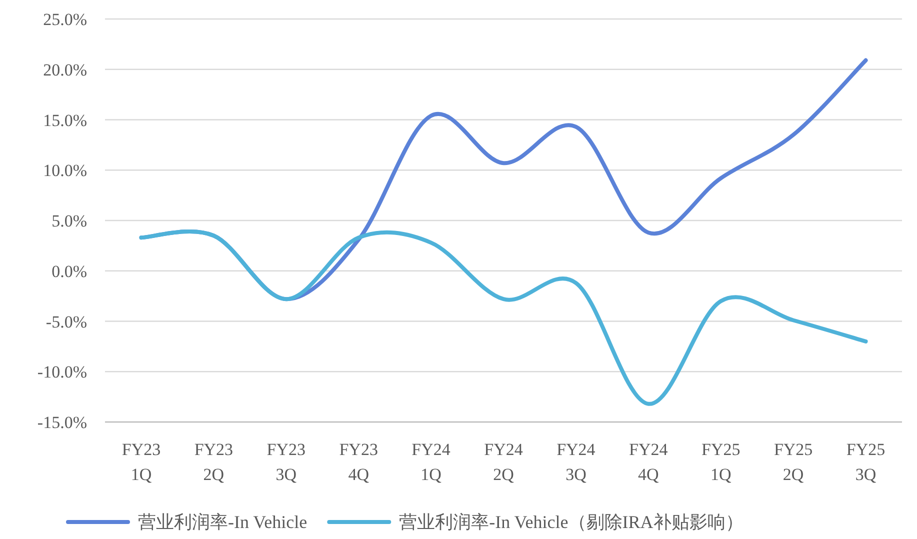 The image size is (917, 539). Describe the element at coordinates (286, 462) in the screenshot. I see `x-tick-label: FY23 3Q` at that location.